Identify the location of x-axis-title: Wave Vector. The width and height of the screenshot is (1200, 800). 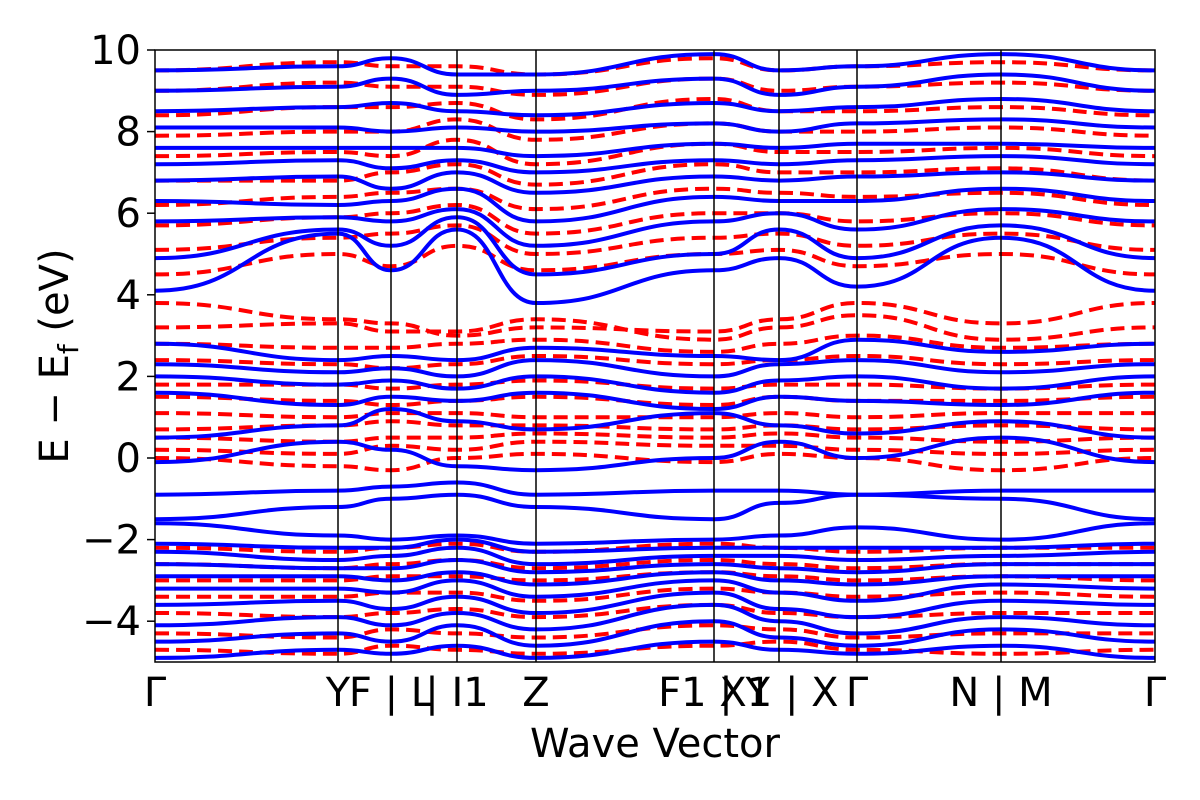
(655, 744).